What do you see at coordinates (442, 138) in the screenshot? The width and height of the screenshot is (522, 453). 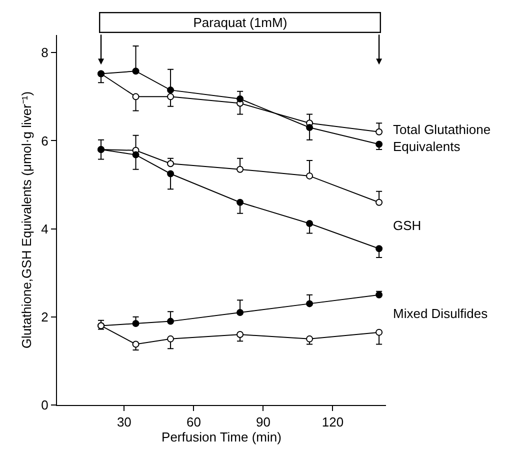 I see `text: Total Glutathione Equivalents` at bounding box center [442, 138].